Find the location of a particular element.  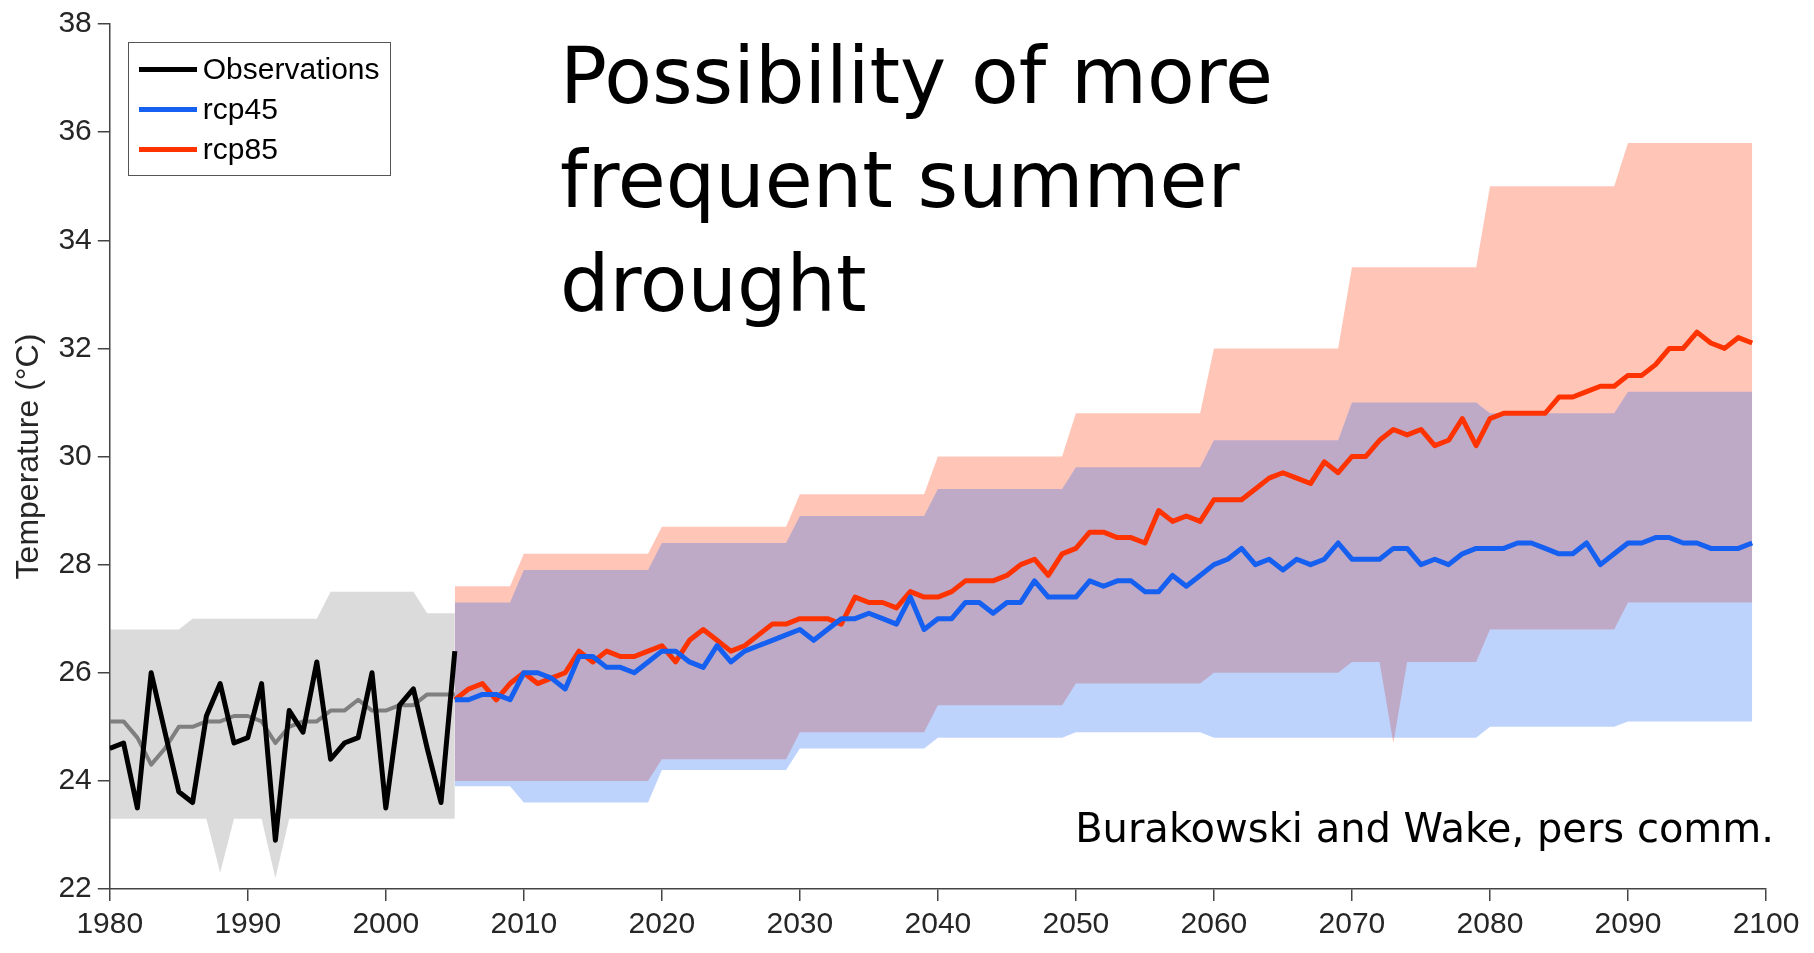

x-tick-label: 2030 is located at coordinates (800, 923).